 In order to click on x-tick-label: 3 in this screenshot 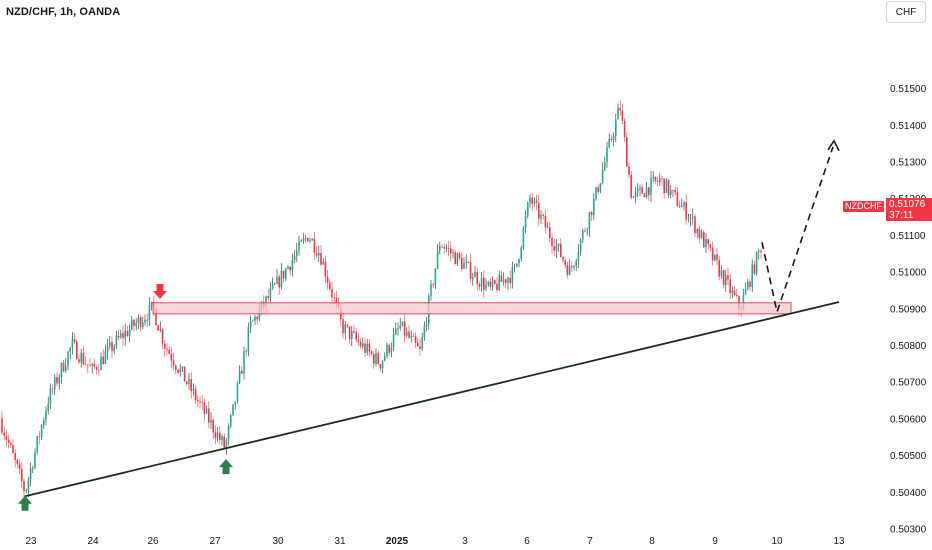, I will do `click(465, 541)`.